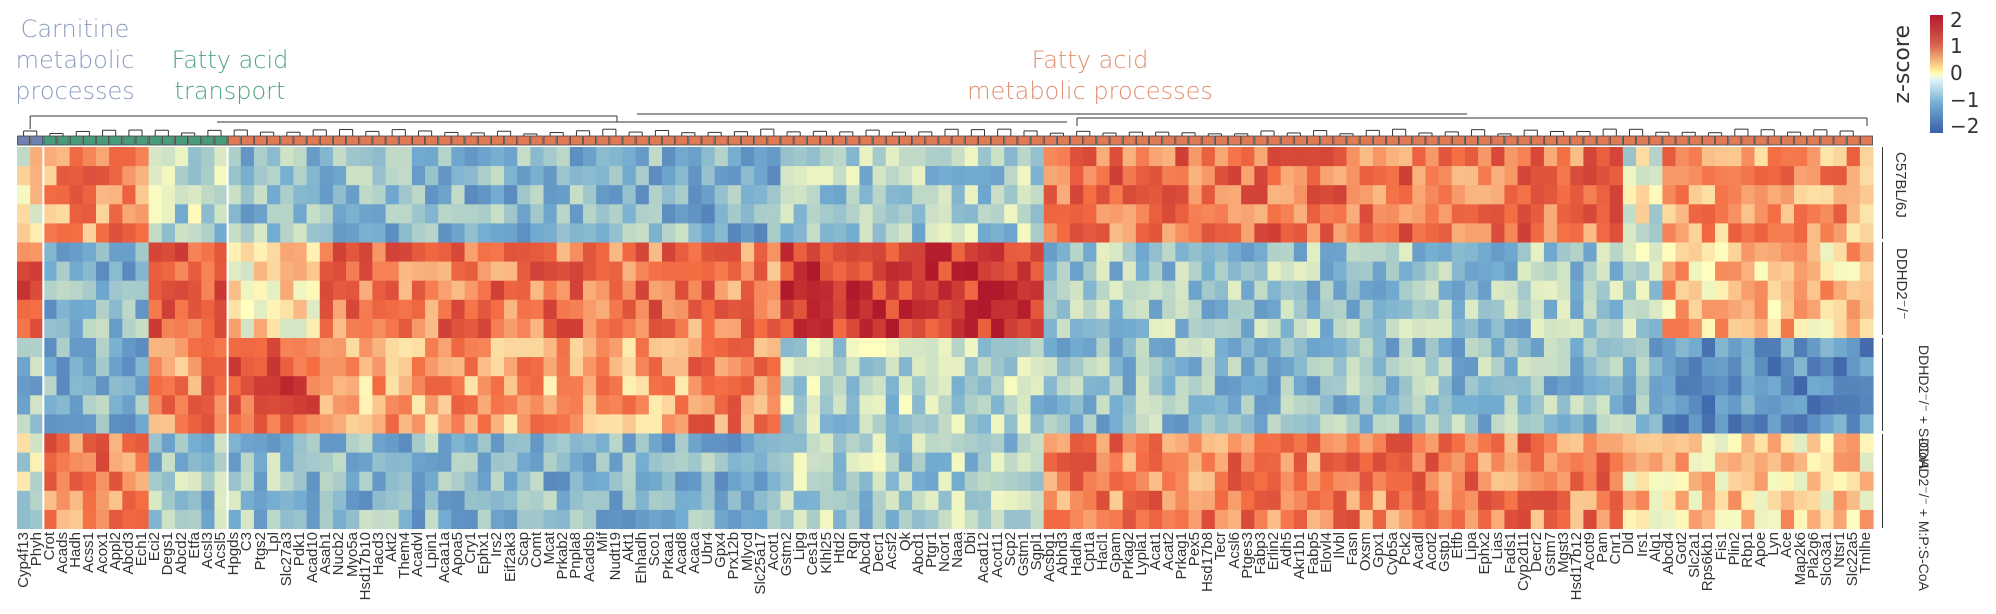 The image size is (1996, 614). What do you see at coordinates (1866, 553) in the screenshot?
I see `gene-label: Tmlhe` at bounding box center [1866, 553].